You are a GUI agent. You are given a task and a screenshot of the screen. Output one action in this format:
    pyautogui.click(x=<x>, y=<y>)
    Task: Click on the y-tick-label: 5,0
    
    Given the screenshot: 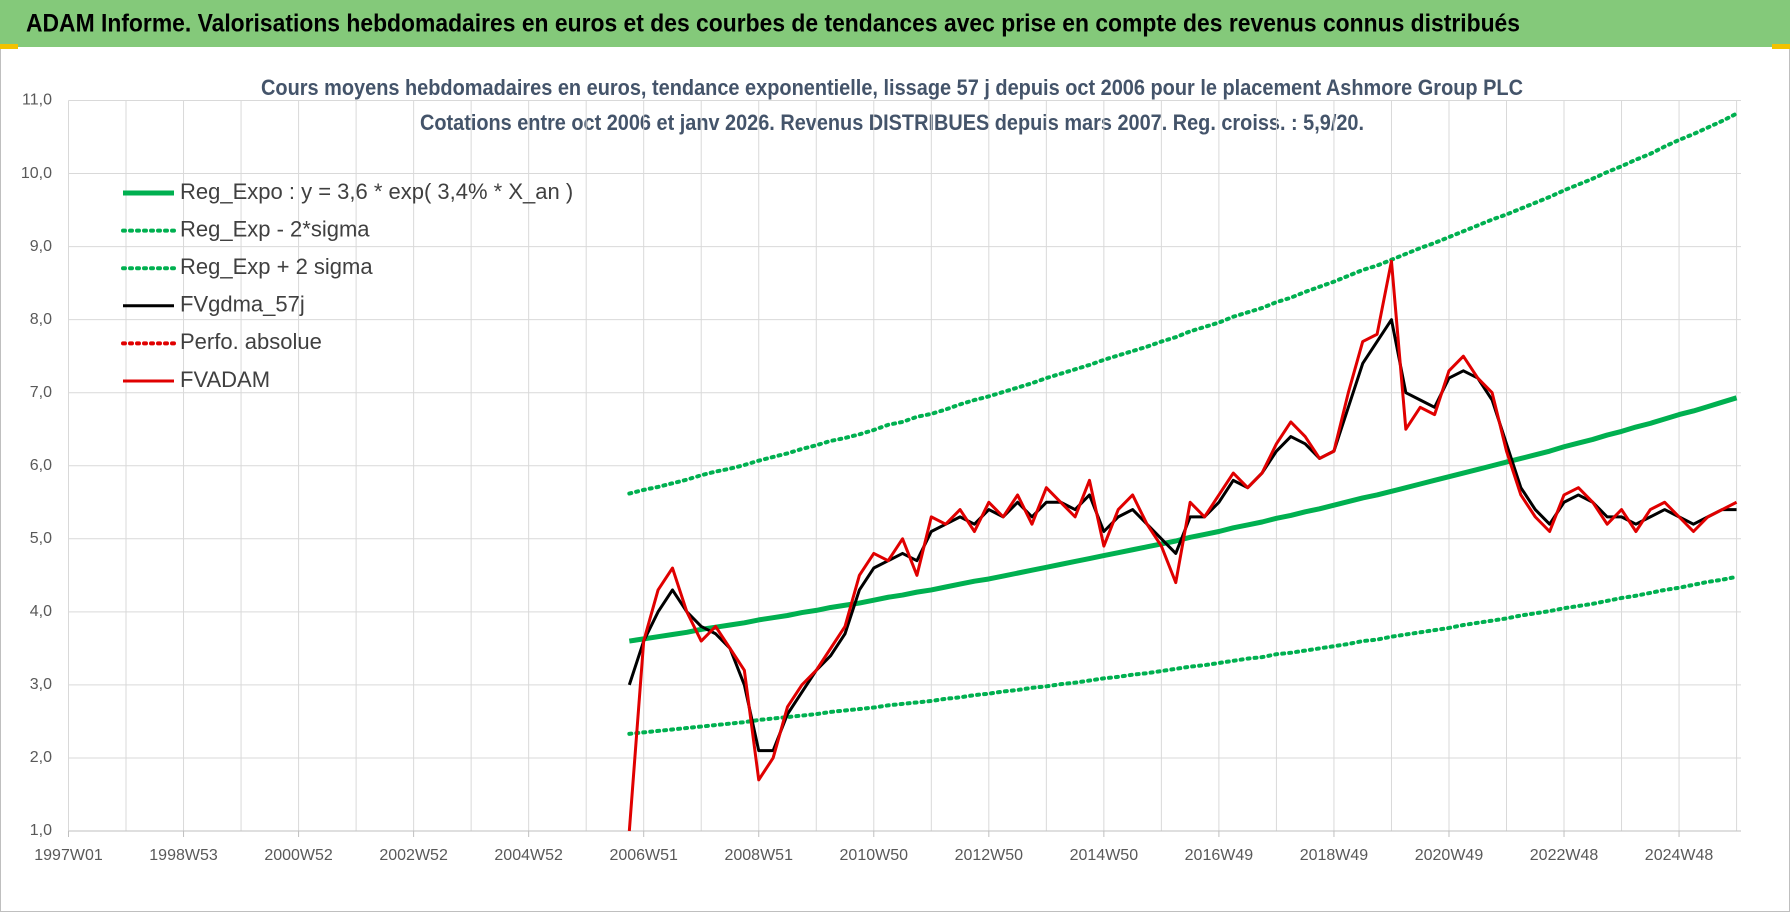 What is the action you would take?
    pyautogui.click(x=41, y=538)
    